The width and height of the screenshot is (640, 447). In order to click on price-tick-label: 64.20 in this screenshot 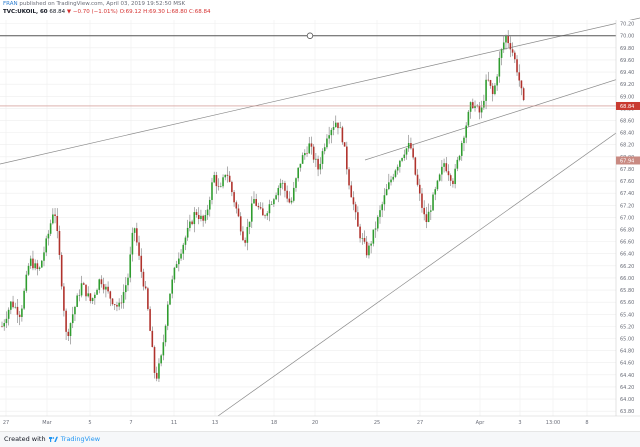, I will do `click(627, 388)`.